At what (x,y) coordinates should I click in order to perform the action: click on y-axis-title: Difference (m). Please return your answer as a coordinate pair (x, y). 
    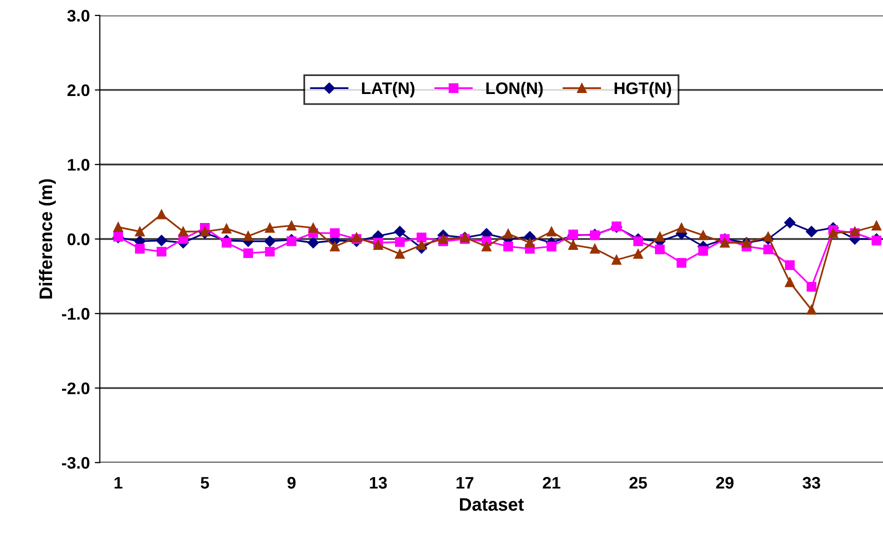
    Looking at the image, I should click on (47, 239).